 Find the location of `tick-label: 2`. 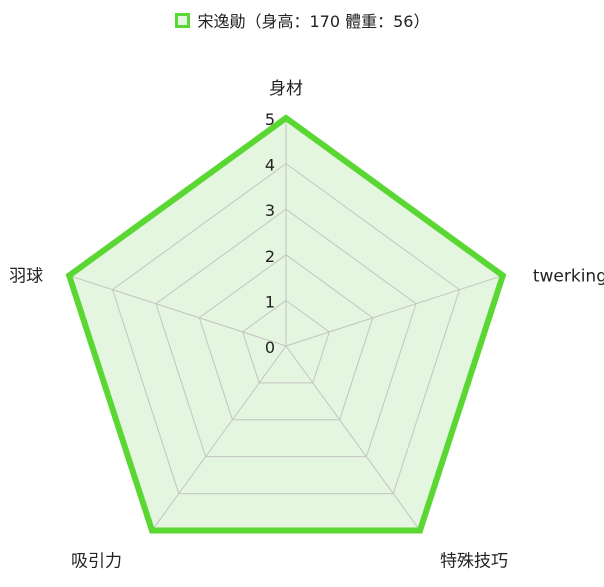

tick-label: 2 is located at coordinates (270, 256).